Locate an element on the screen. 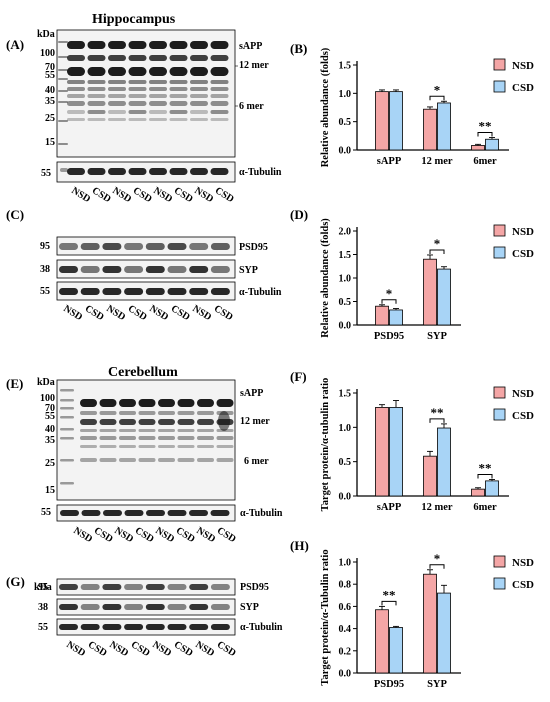 The image size is (550, 702). section-title-hippocampus: Hippocampus is located at coordinates (134, 19).